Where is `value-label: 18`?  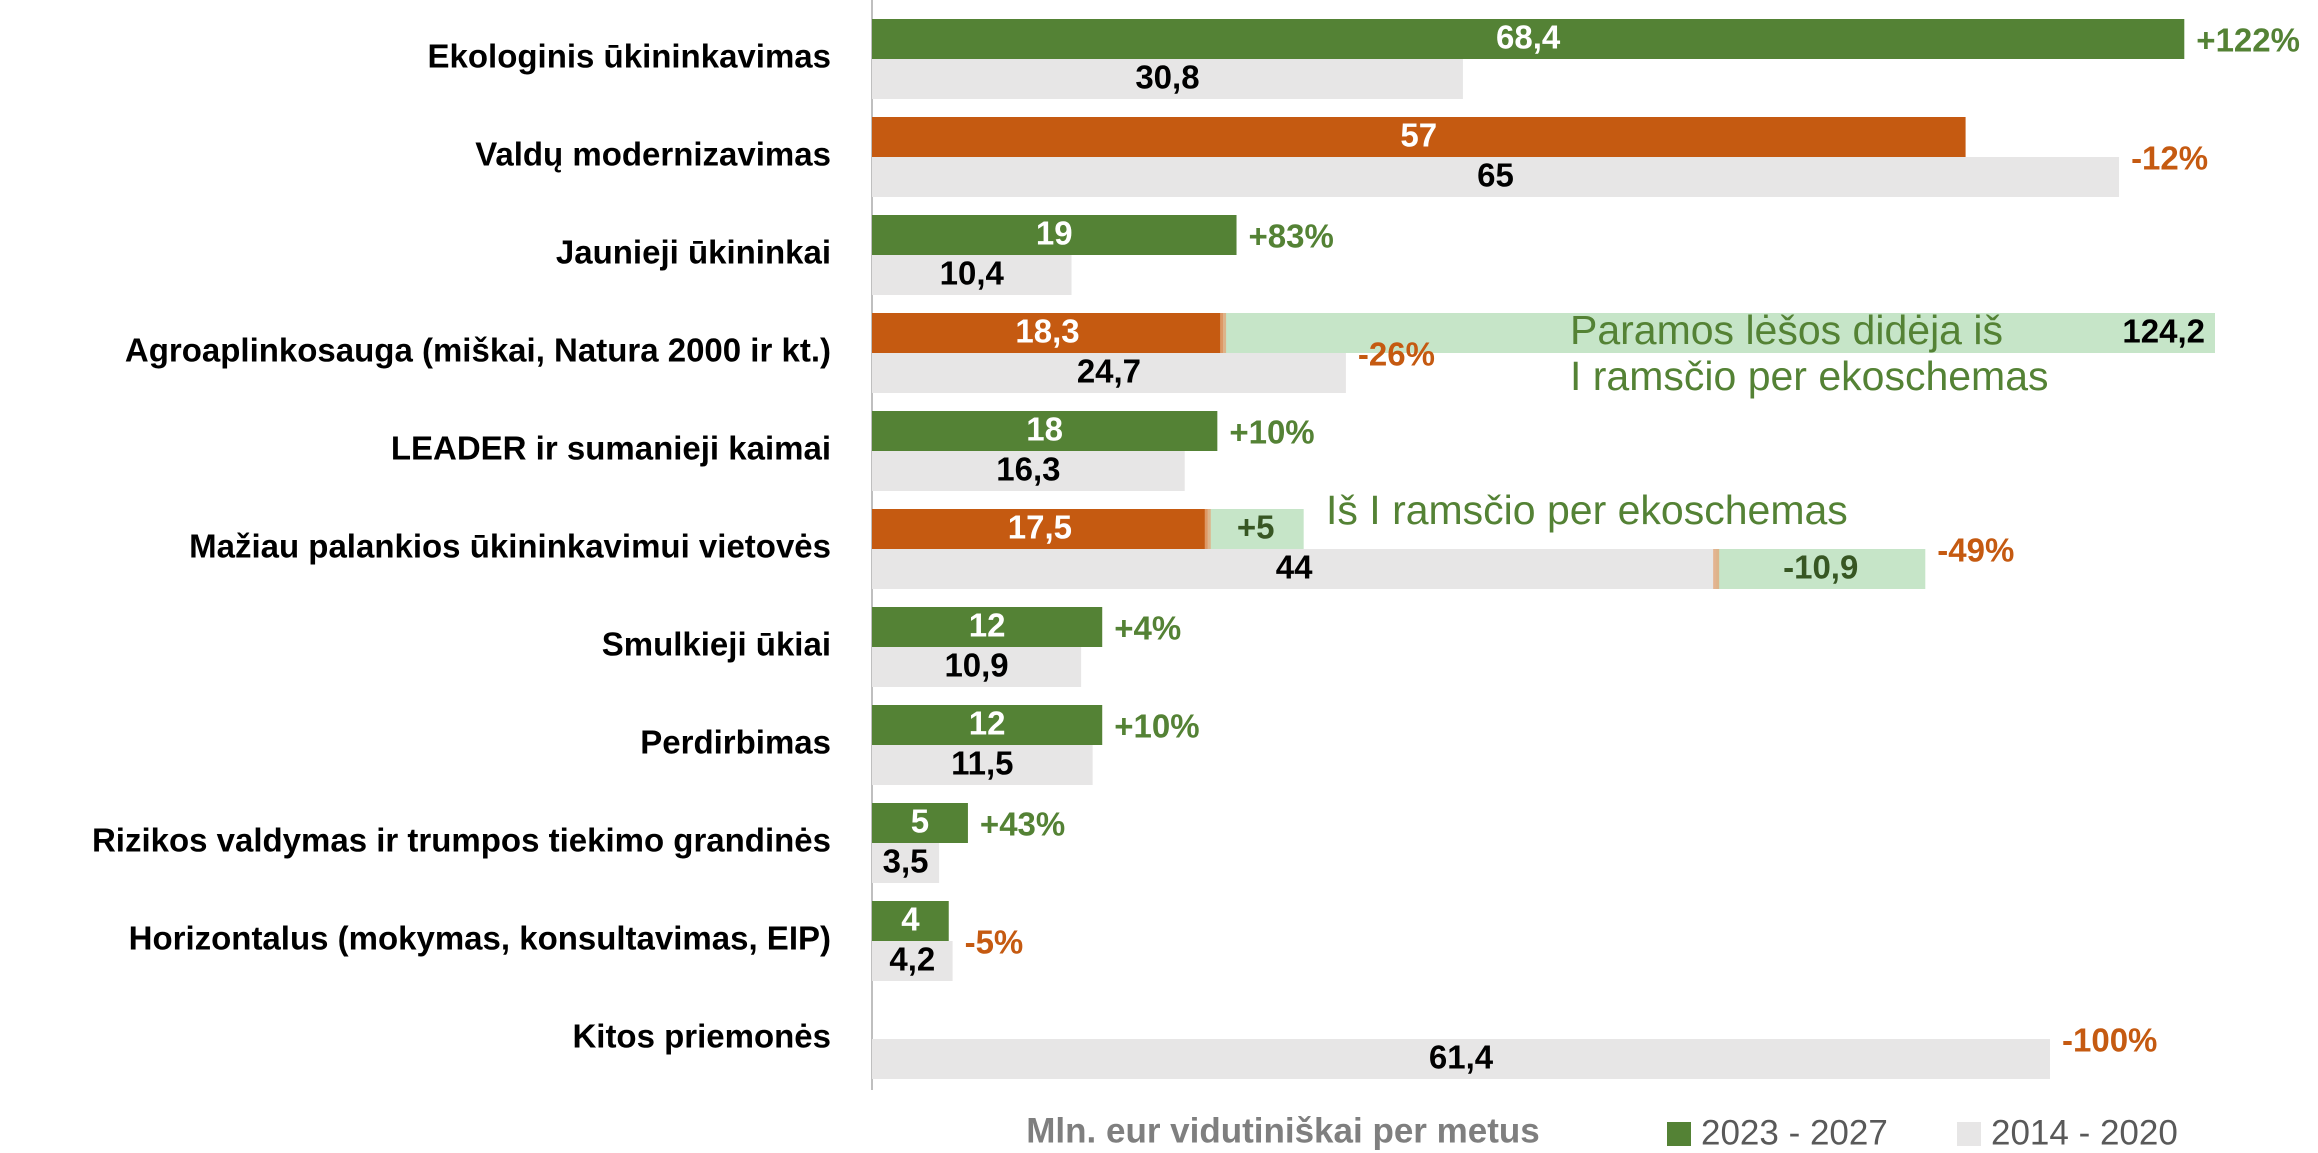 value-label: 18 is located at coordinates (1044, 429).